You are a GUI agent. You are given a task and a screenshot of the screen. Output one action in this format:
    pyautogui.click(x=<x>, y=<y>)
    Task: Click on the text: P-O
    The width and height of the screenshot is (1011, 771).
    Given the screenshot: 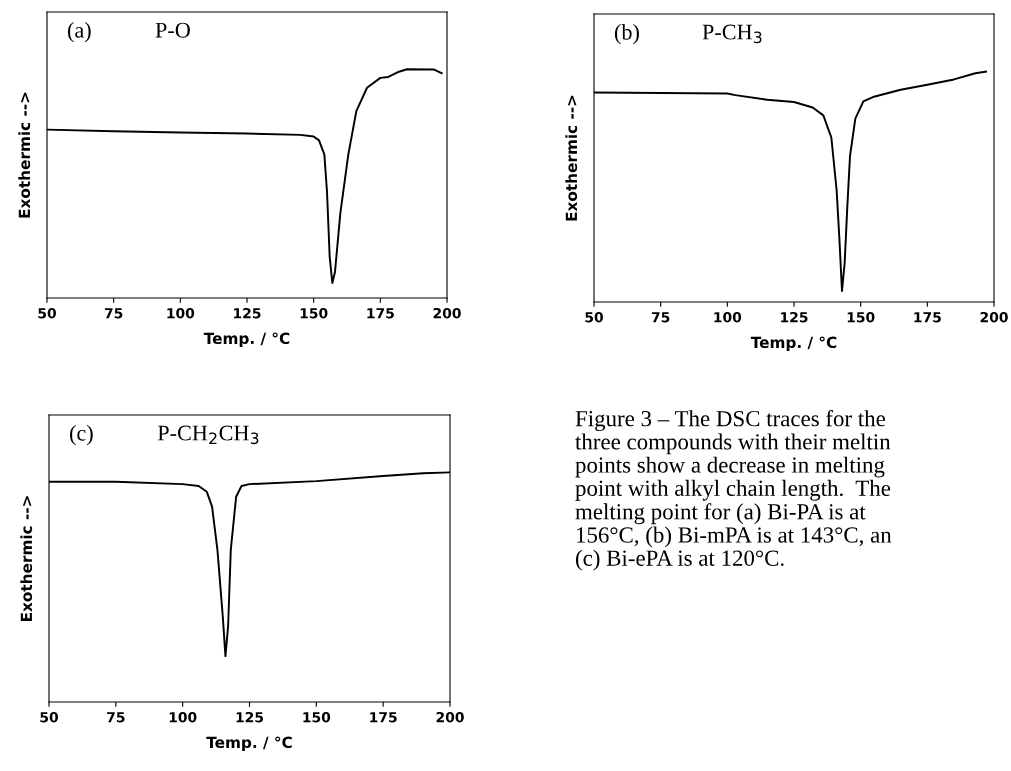 What is the action you would take?
    pyautogui.click(x=172, y=30)
    